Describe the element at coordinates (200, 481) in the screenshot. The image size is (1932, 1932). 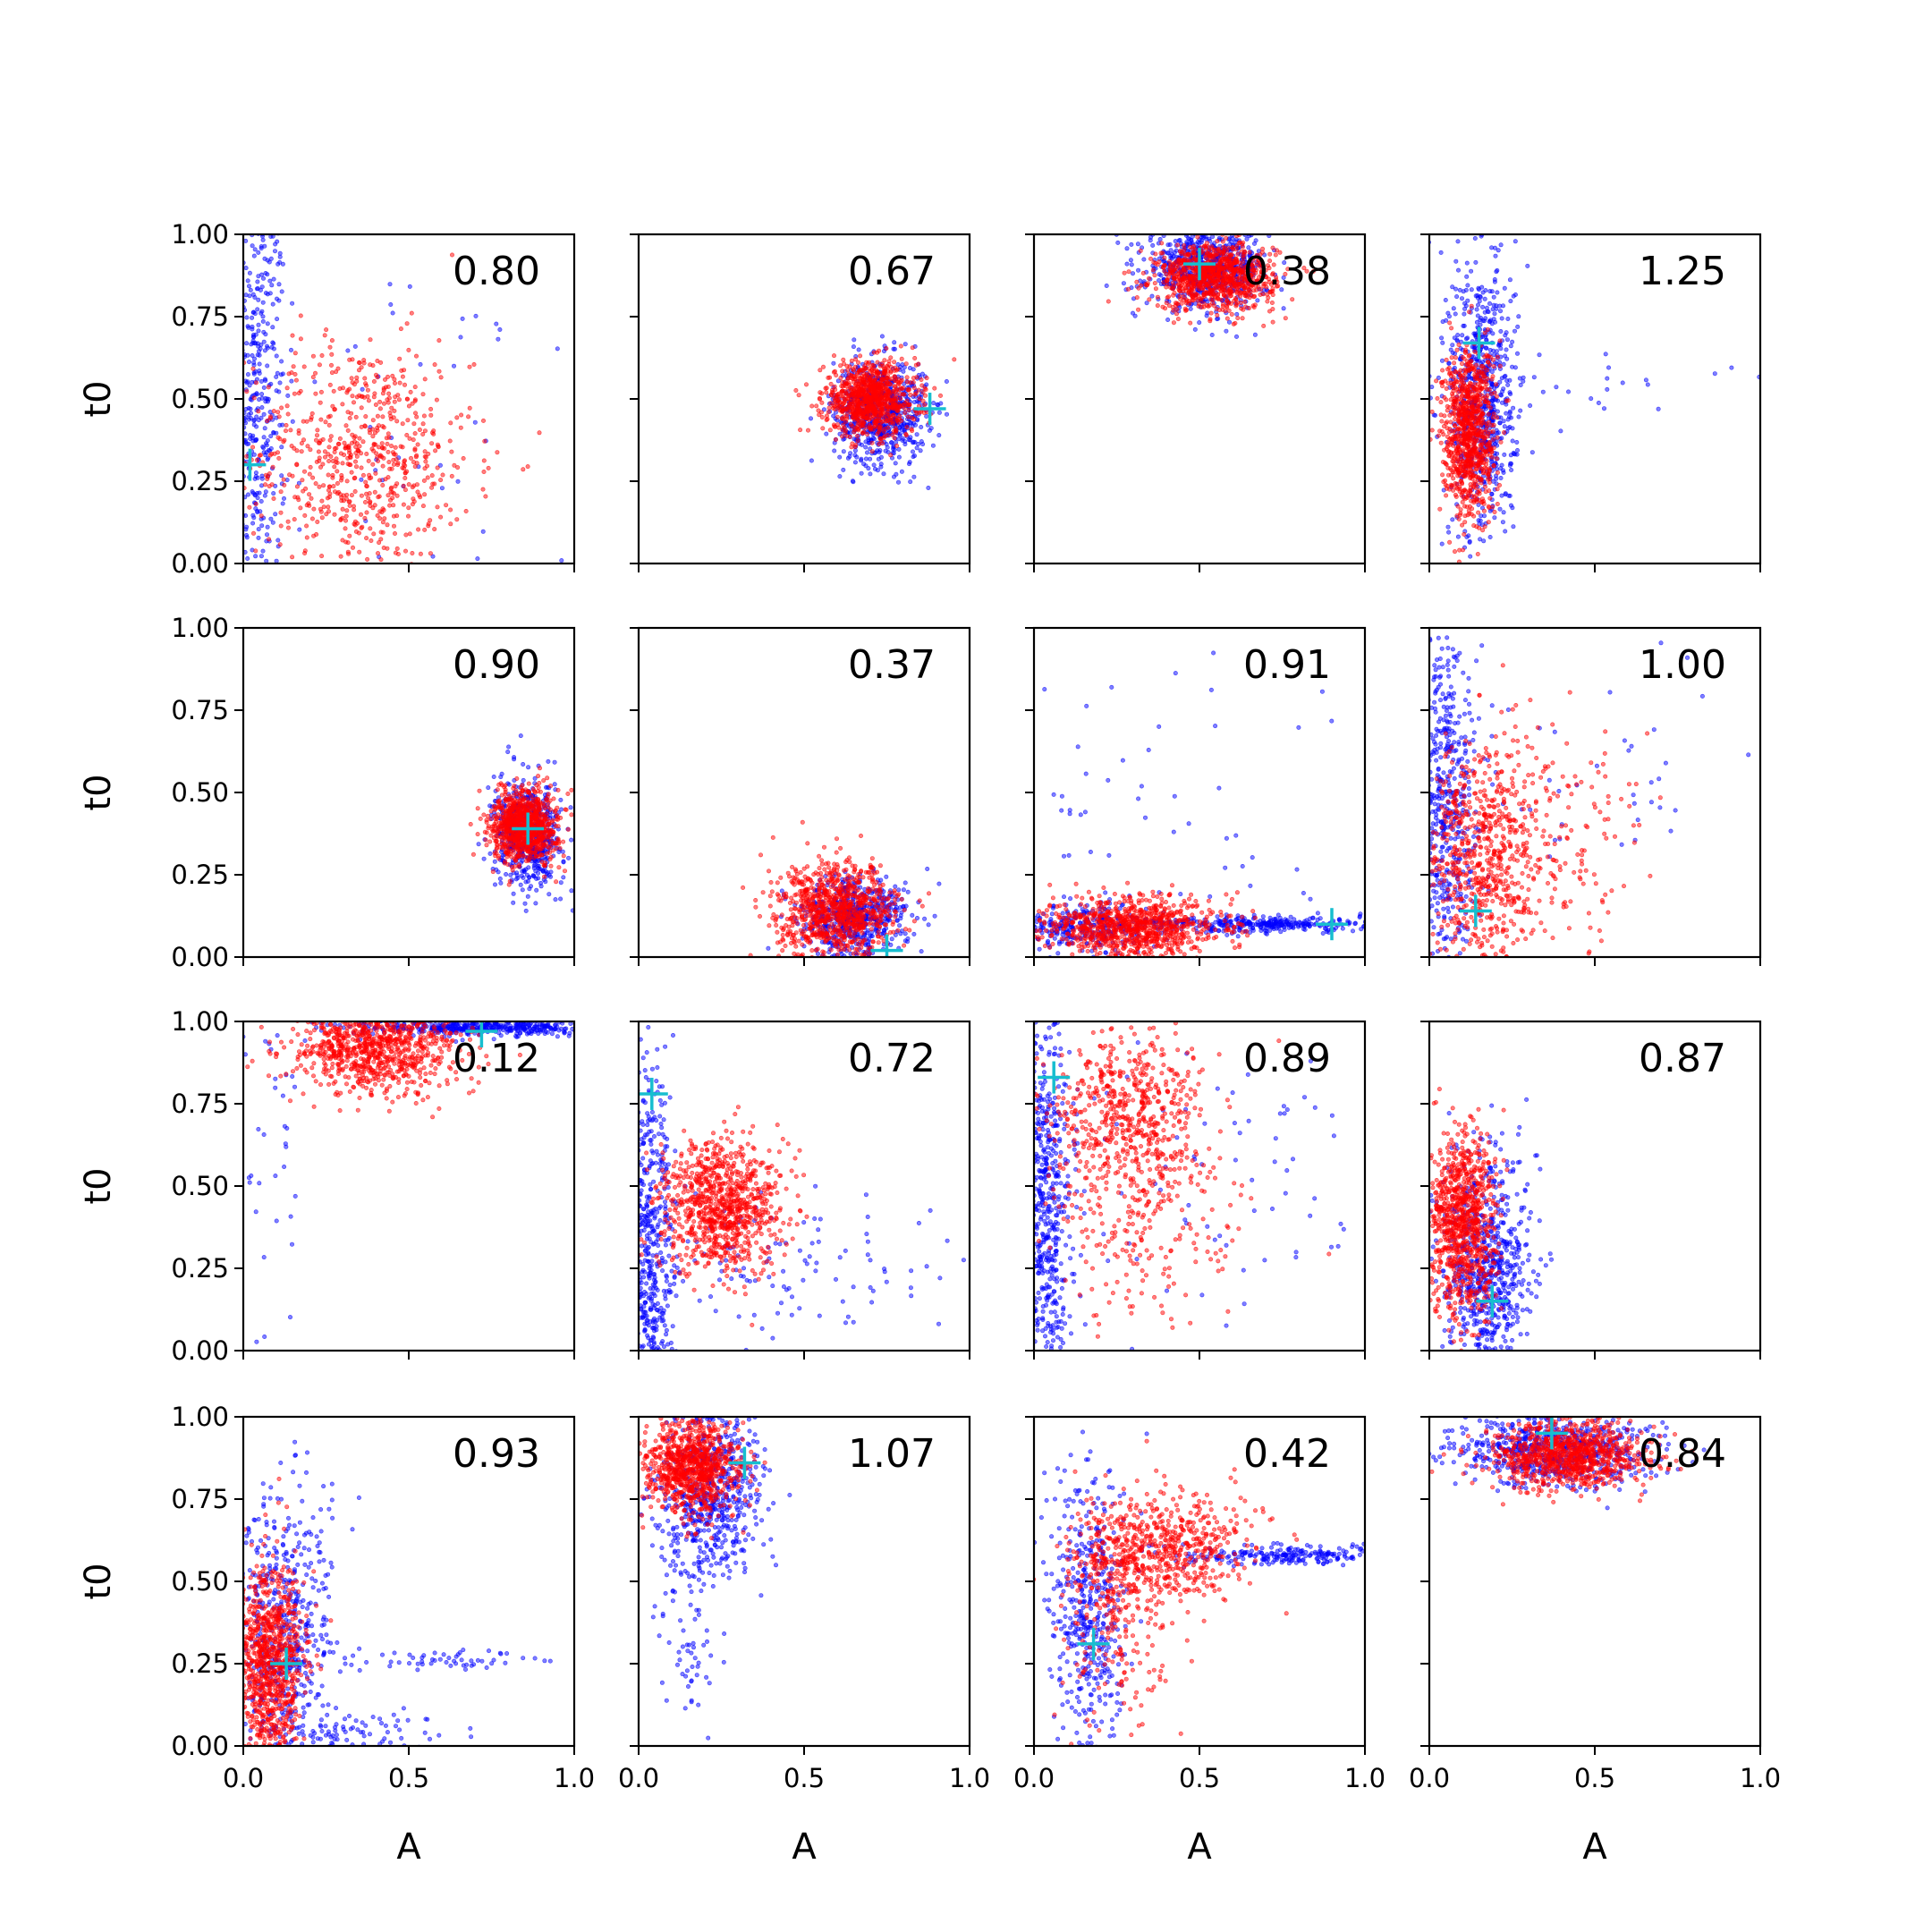
I see `y-tick-label: 0.25` at that location.